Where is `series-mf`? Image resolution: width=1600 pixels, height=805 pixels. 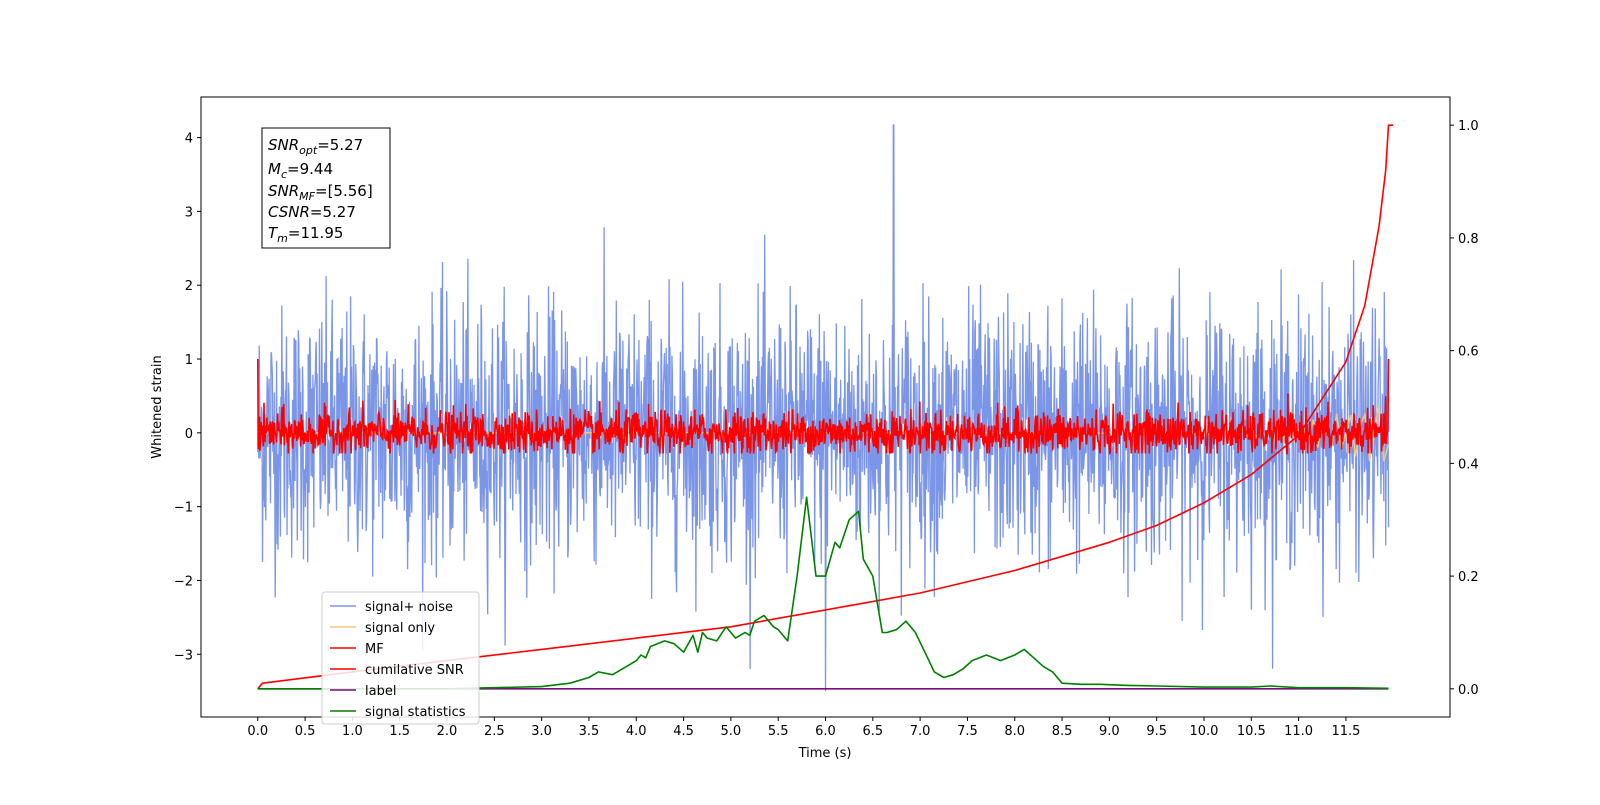 series-mf is located at coordinates (823, 407).